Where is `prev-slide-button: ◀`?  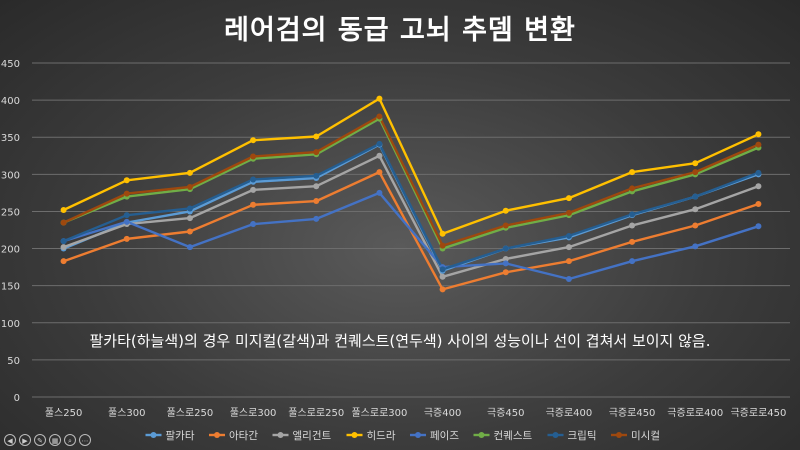
prev-slide-button: ◀ is located at coordinates (10, 440).